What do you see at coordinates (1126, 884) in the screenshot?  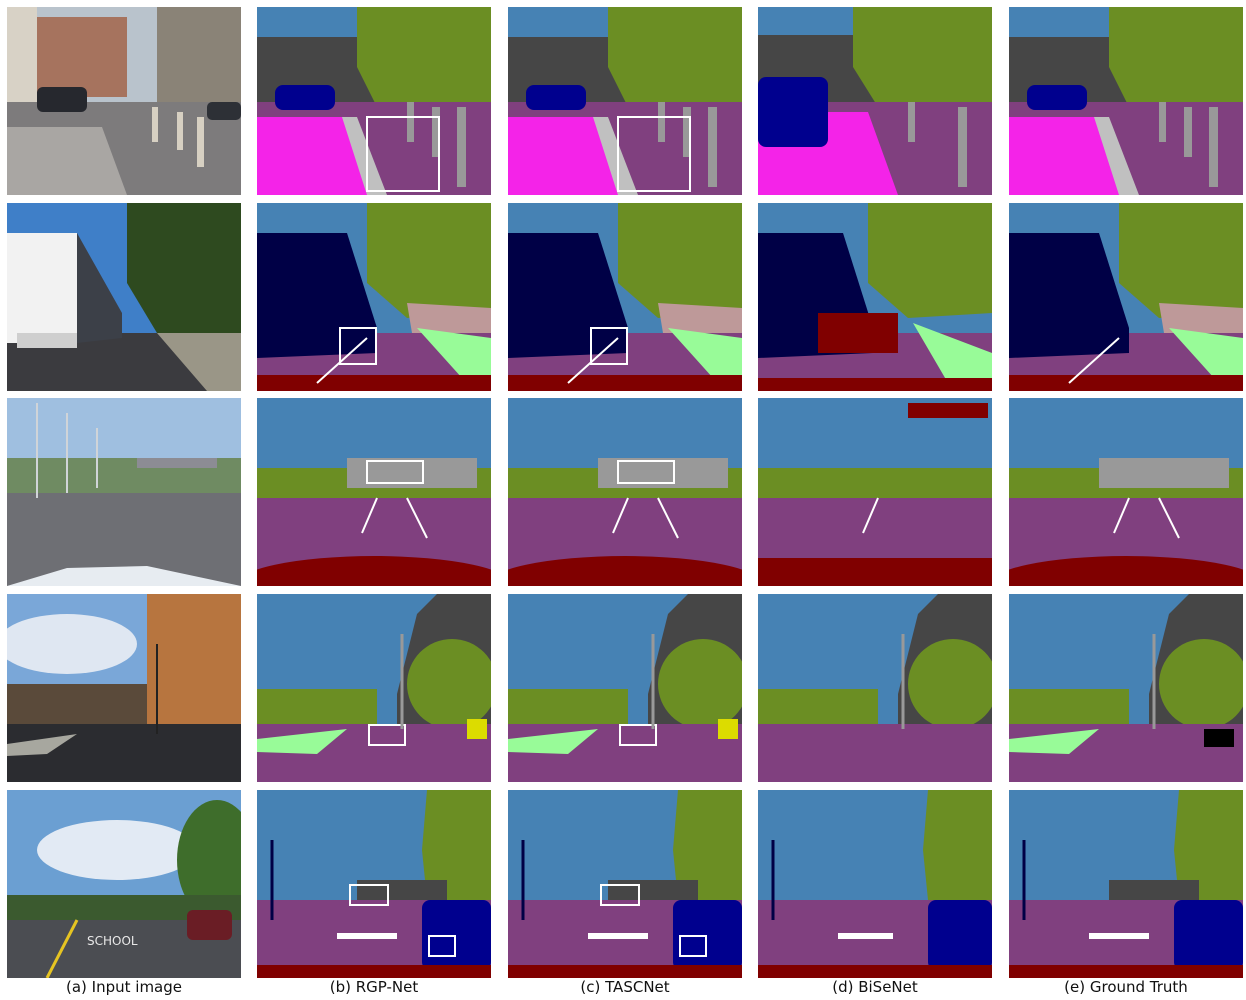 I see `row5-ground-truth` at bounding box center [1126, 884].